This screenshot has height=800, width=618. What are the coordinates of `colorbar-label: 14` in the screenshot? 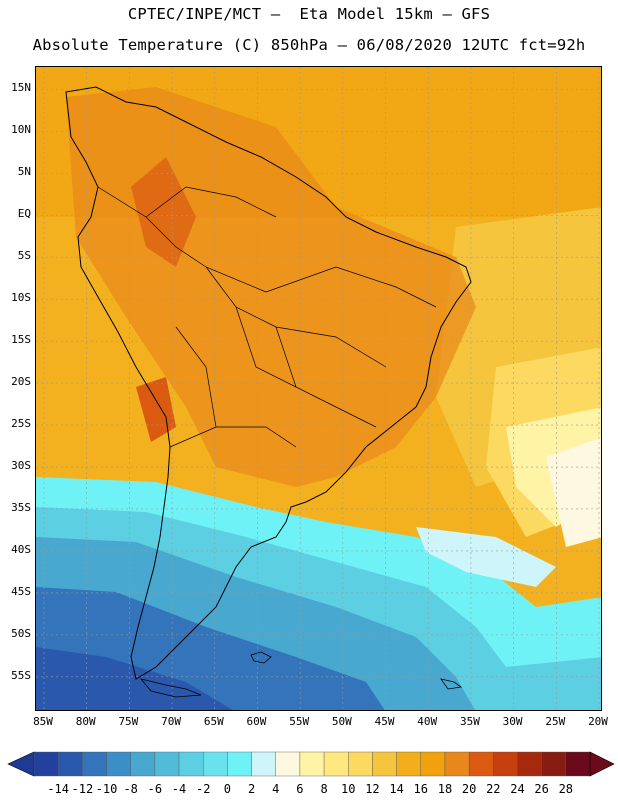 It's located at (396, 789).